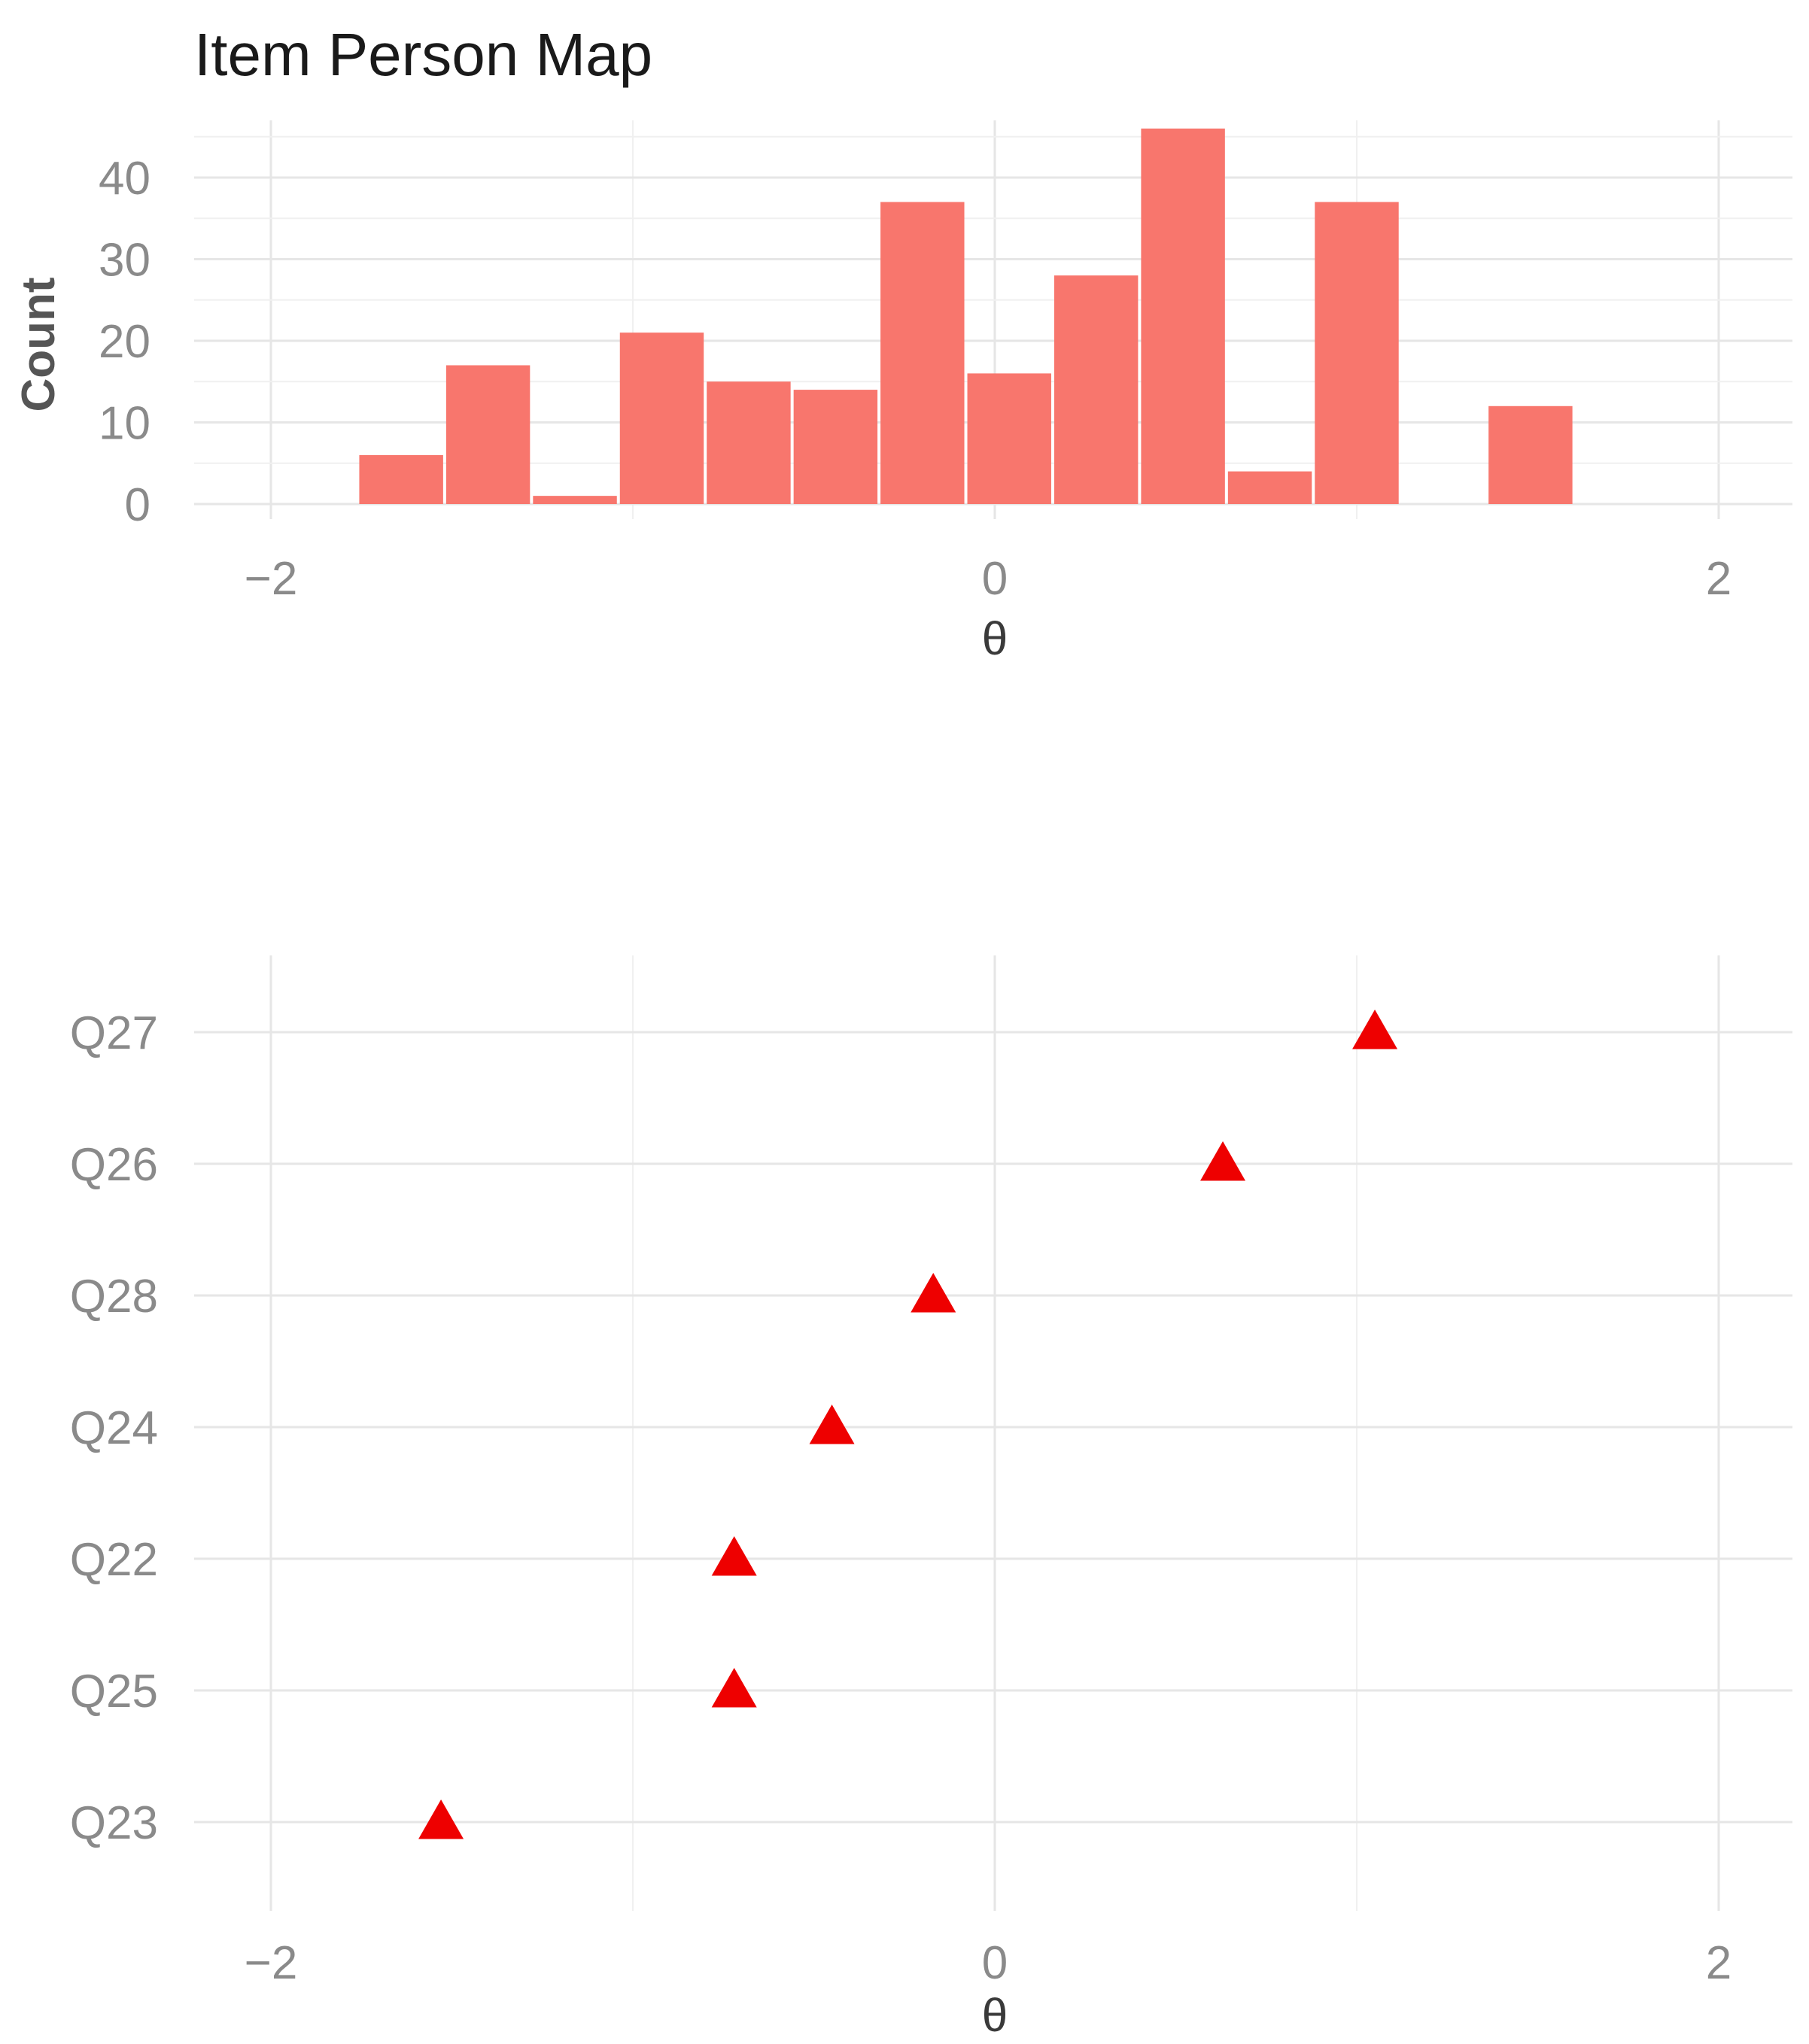 This screenshot has height=2044, width=1809. I want to click on histogram-y-tick-label: 0, so click(137, 505).